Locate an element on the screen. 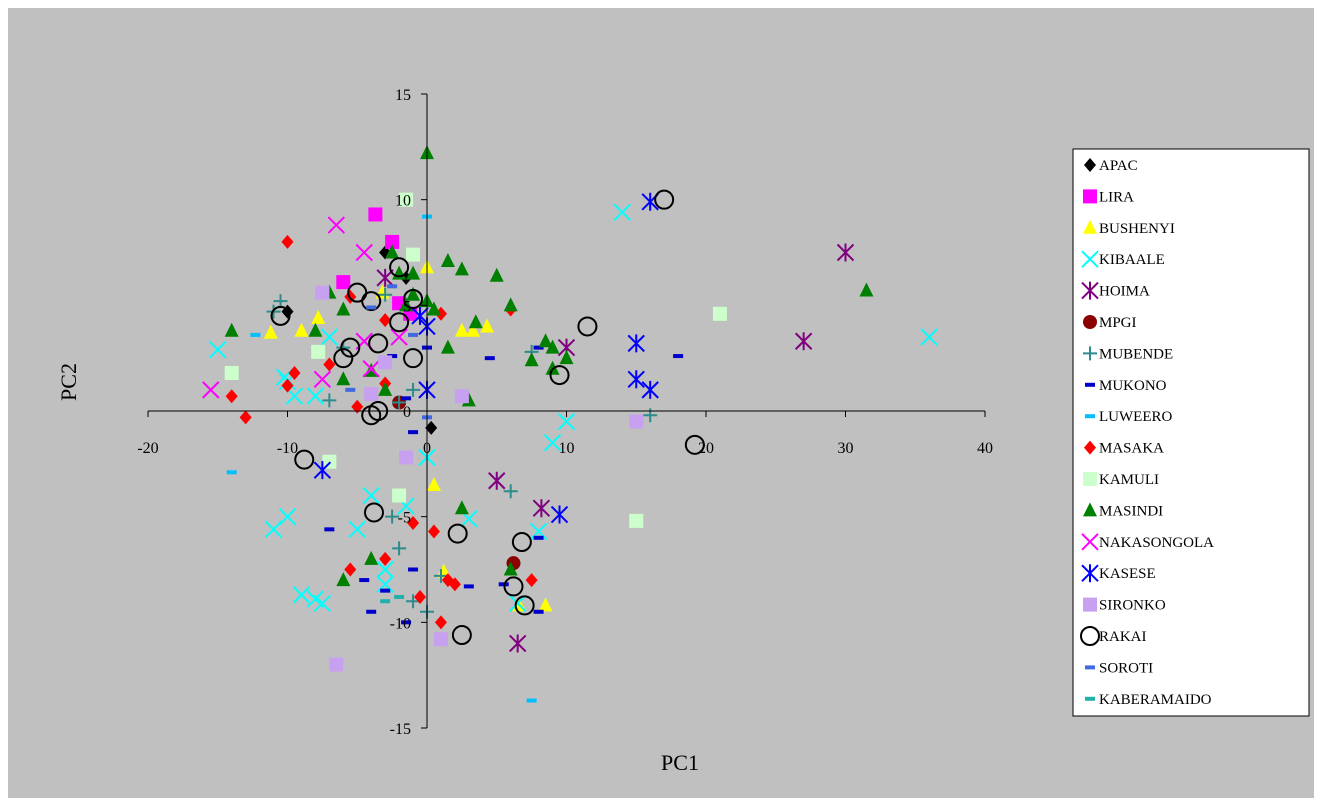 This screenshot has width=1323, height=806. y-tick-label: 5 is located at coordinates (407, 306).